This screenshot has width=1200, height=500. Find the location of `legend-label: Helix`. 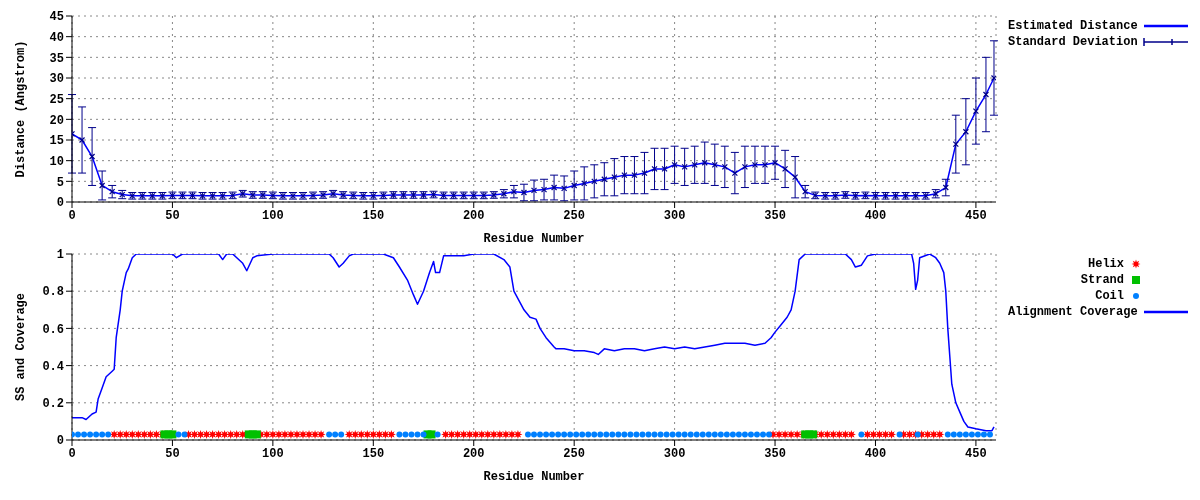

legend-label: Helix is located at coordinates (1105, 264).